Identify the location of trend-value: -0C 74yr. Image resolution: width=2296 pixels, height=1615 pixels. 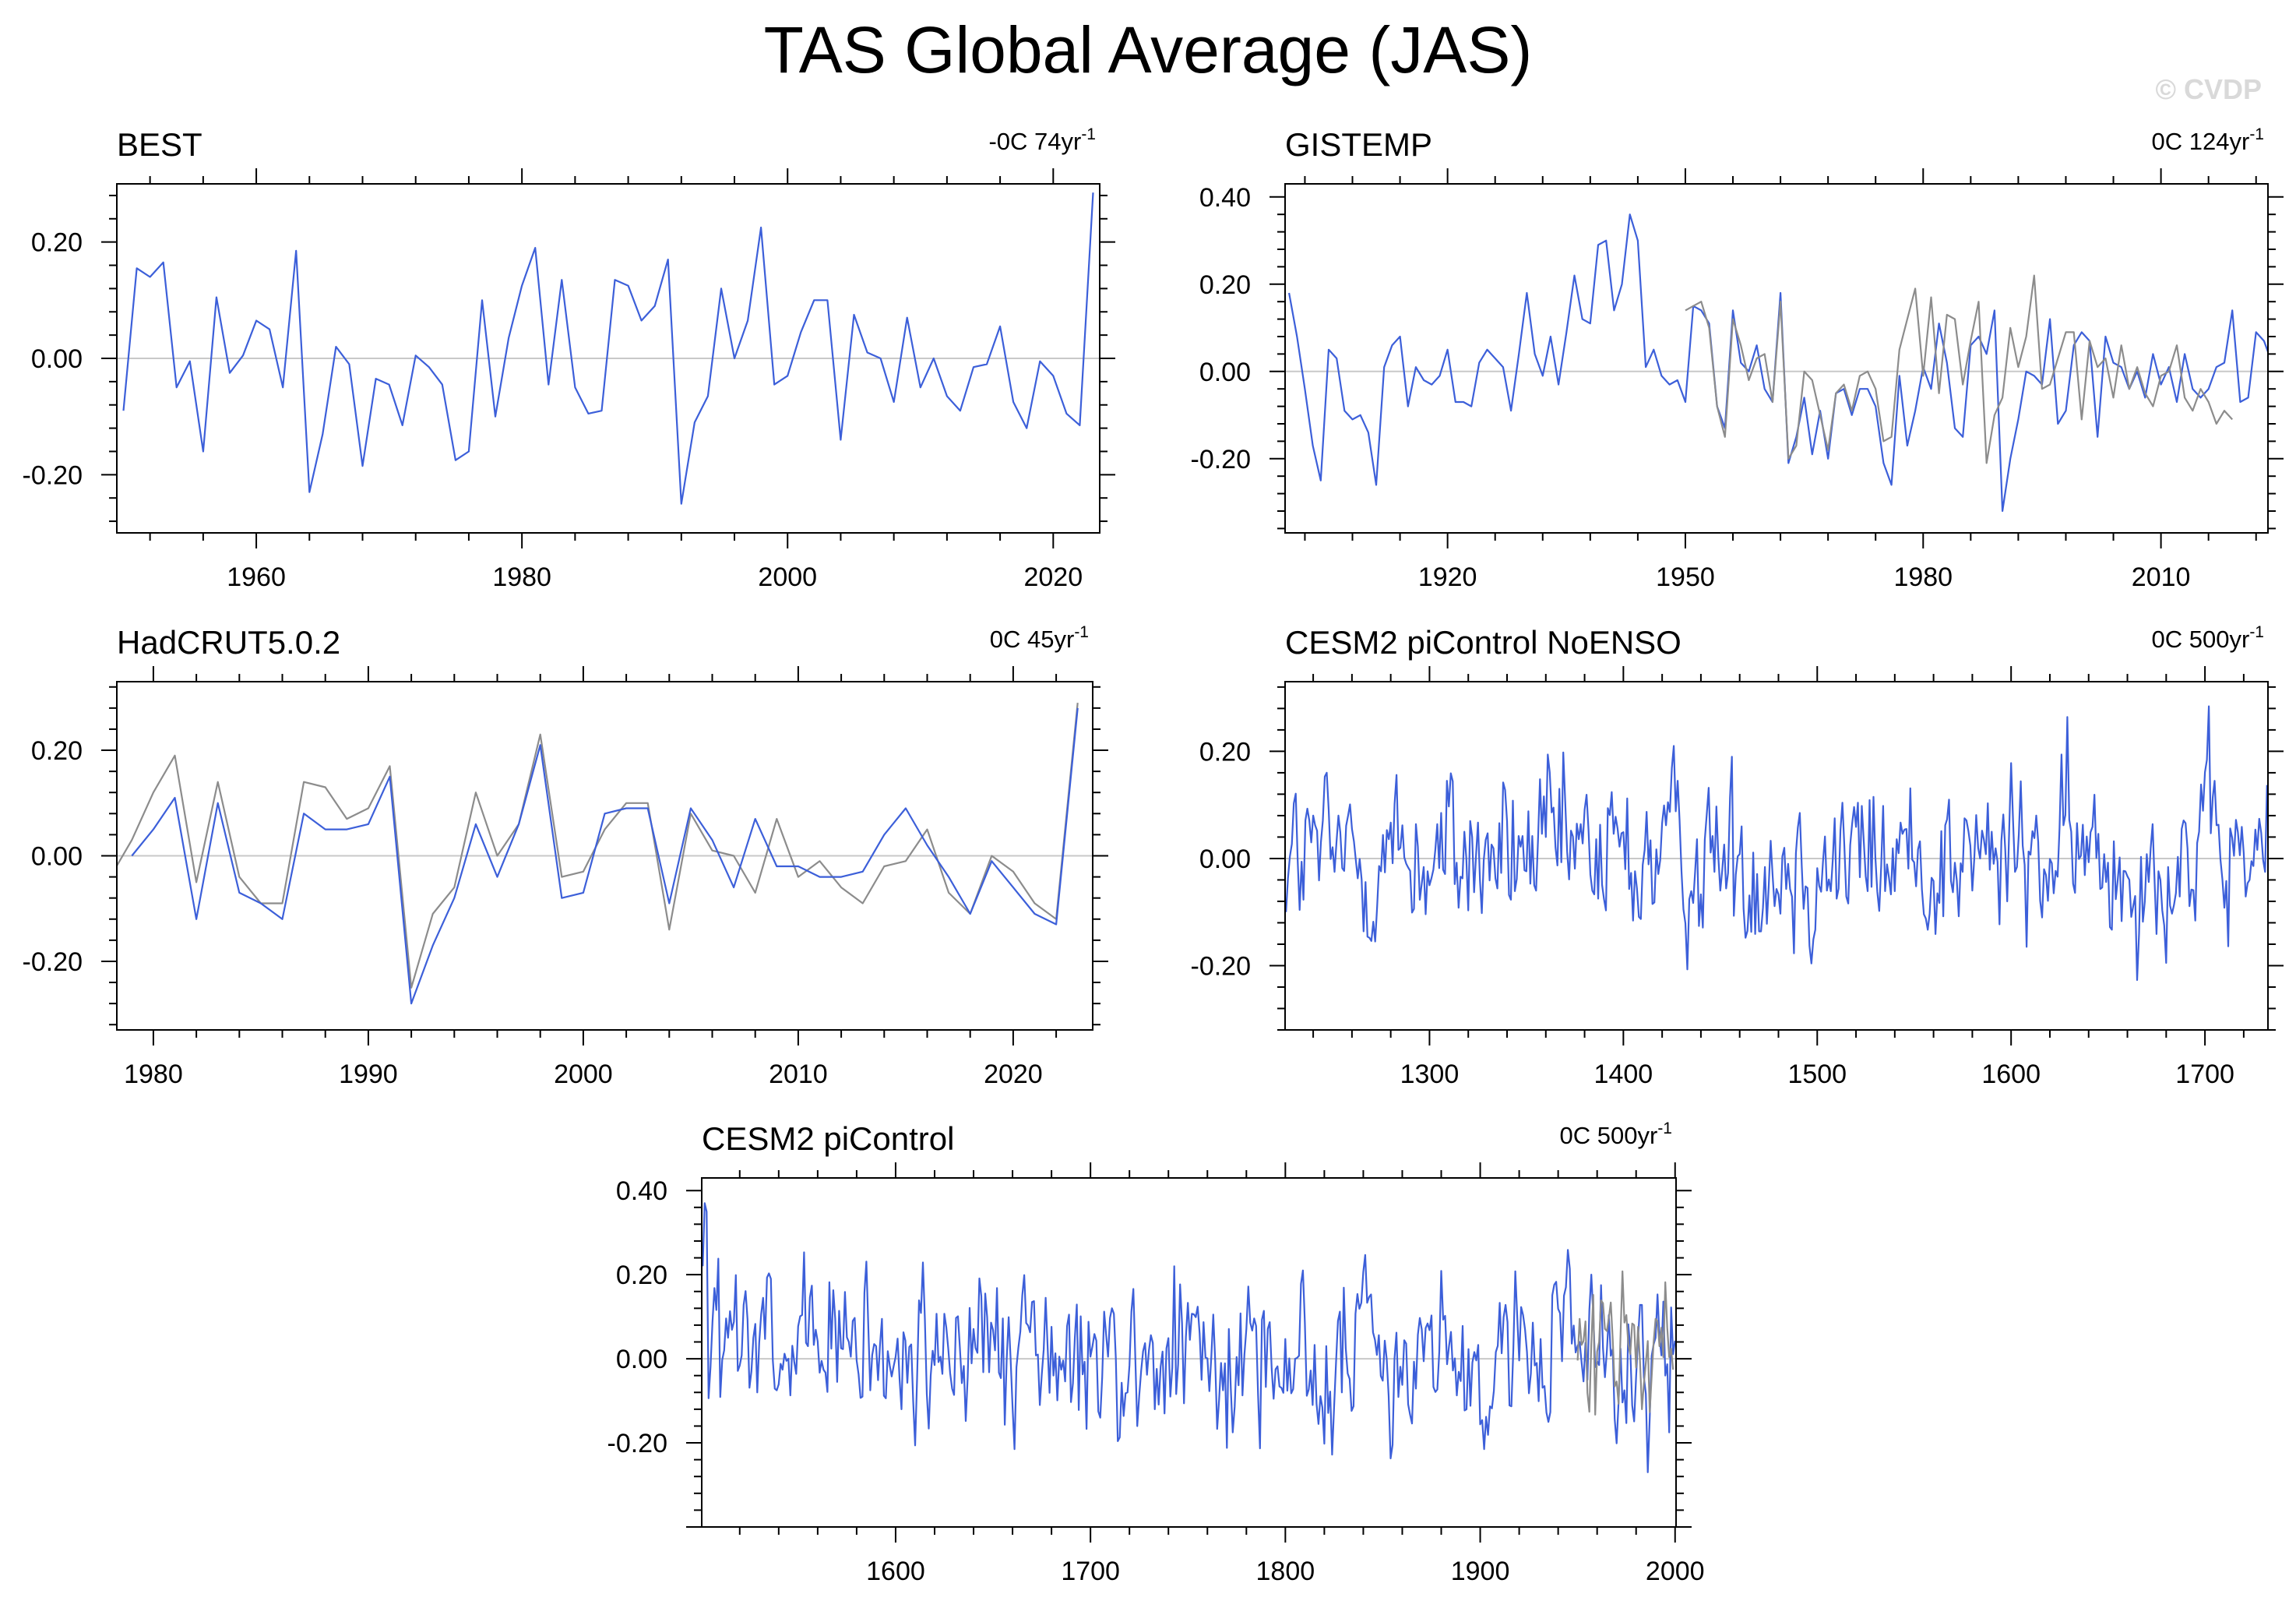
(1034, 141).